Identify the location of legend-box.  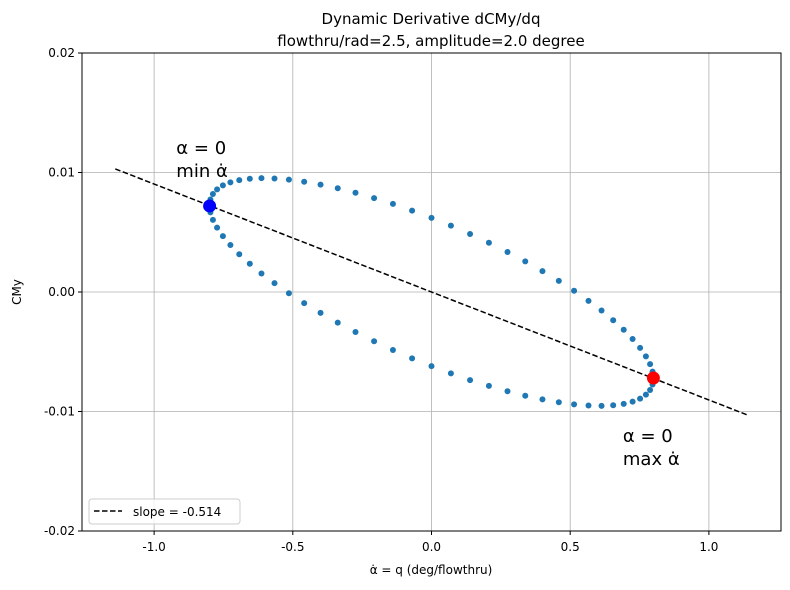
(164, 511).